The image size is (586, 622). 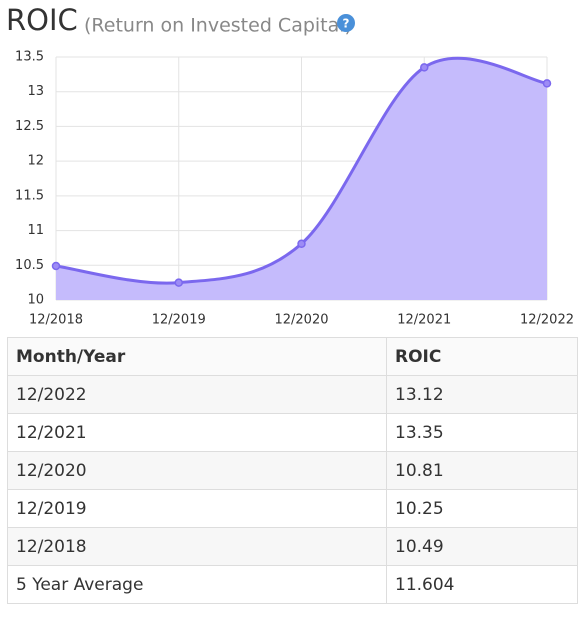 What do you see at coordinates (197, 432) in the screenshot?
I see `table-cell: 12/2021` at bounding box center [197, 432].